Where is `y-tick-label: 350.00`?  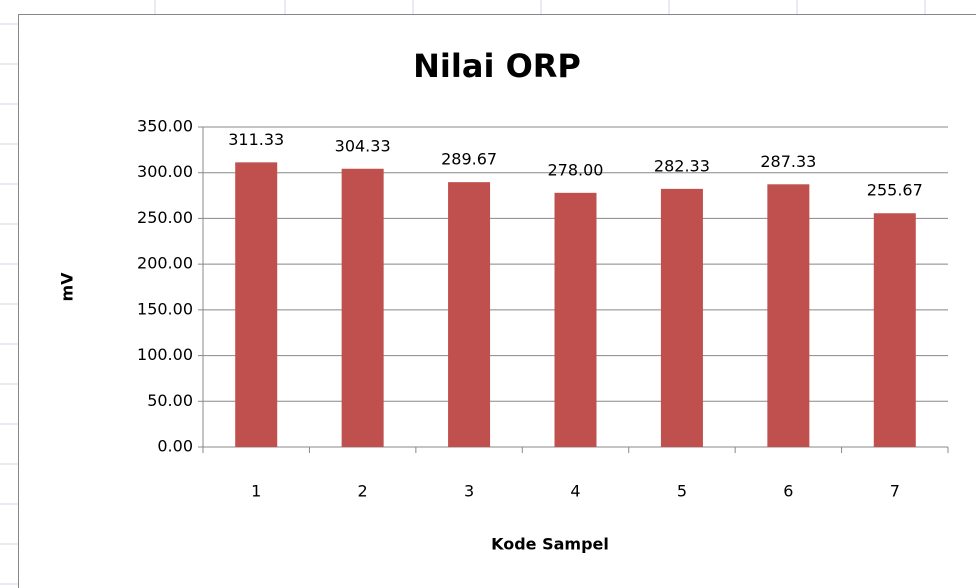
y-tick-label: 350.00 is located at coordinates (165, 126).